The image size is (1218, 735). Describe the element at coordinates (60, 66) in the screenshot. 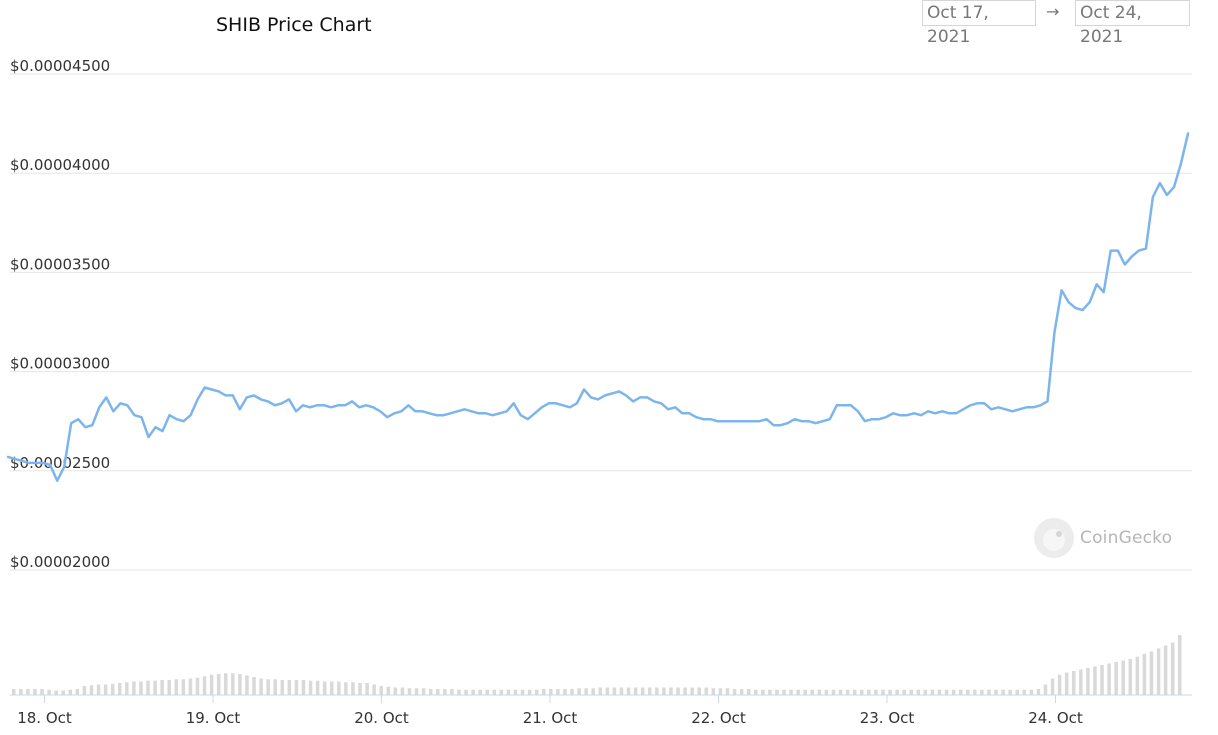

I see `y-tick-label: $0.00004500` at that location.